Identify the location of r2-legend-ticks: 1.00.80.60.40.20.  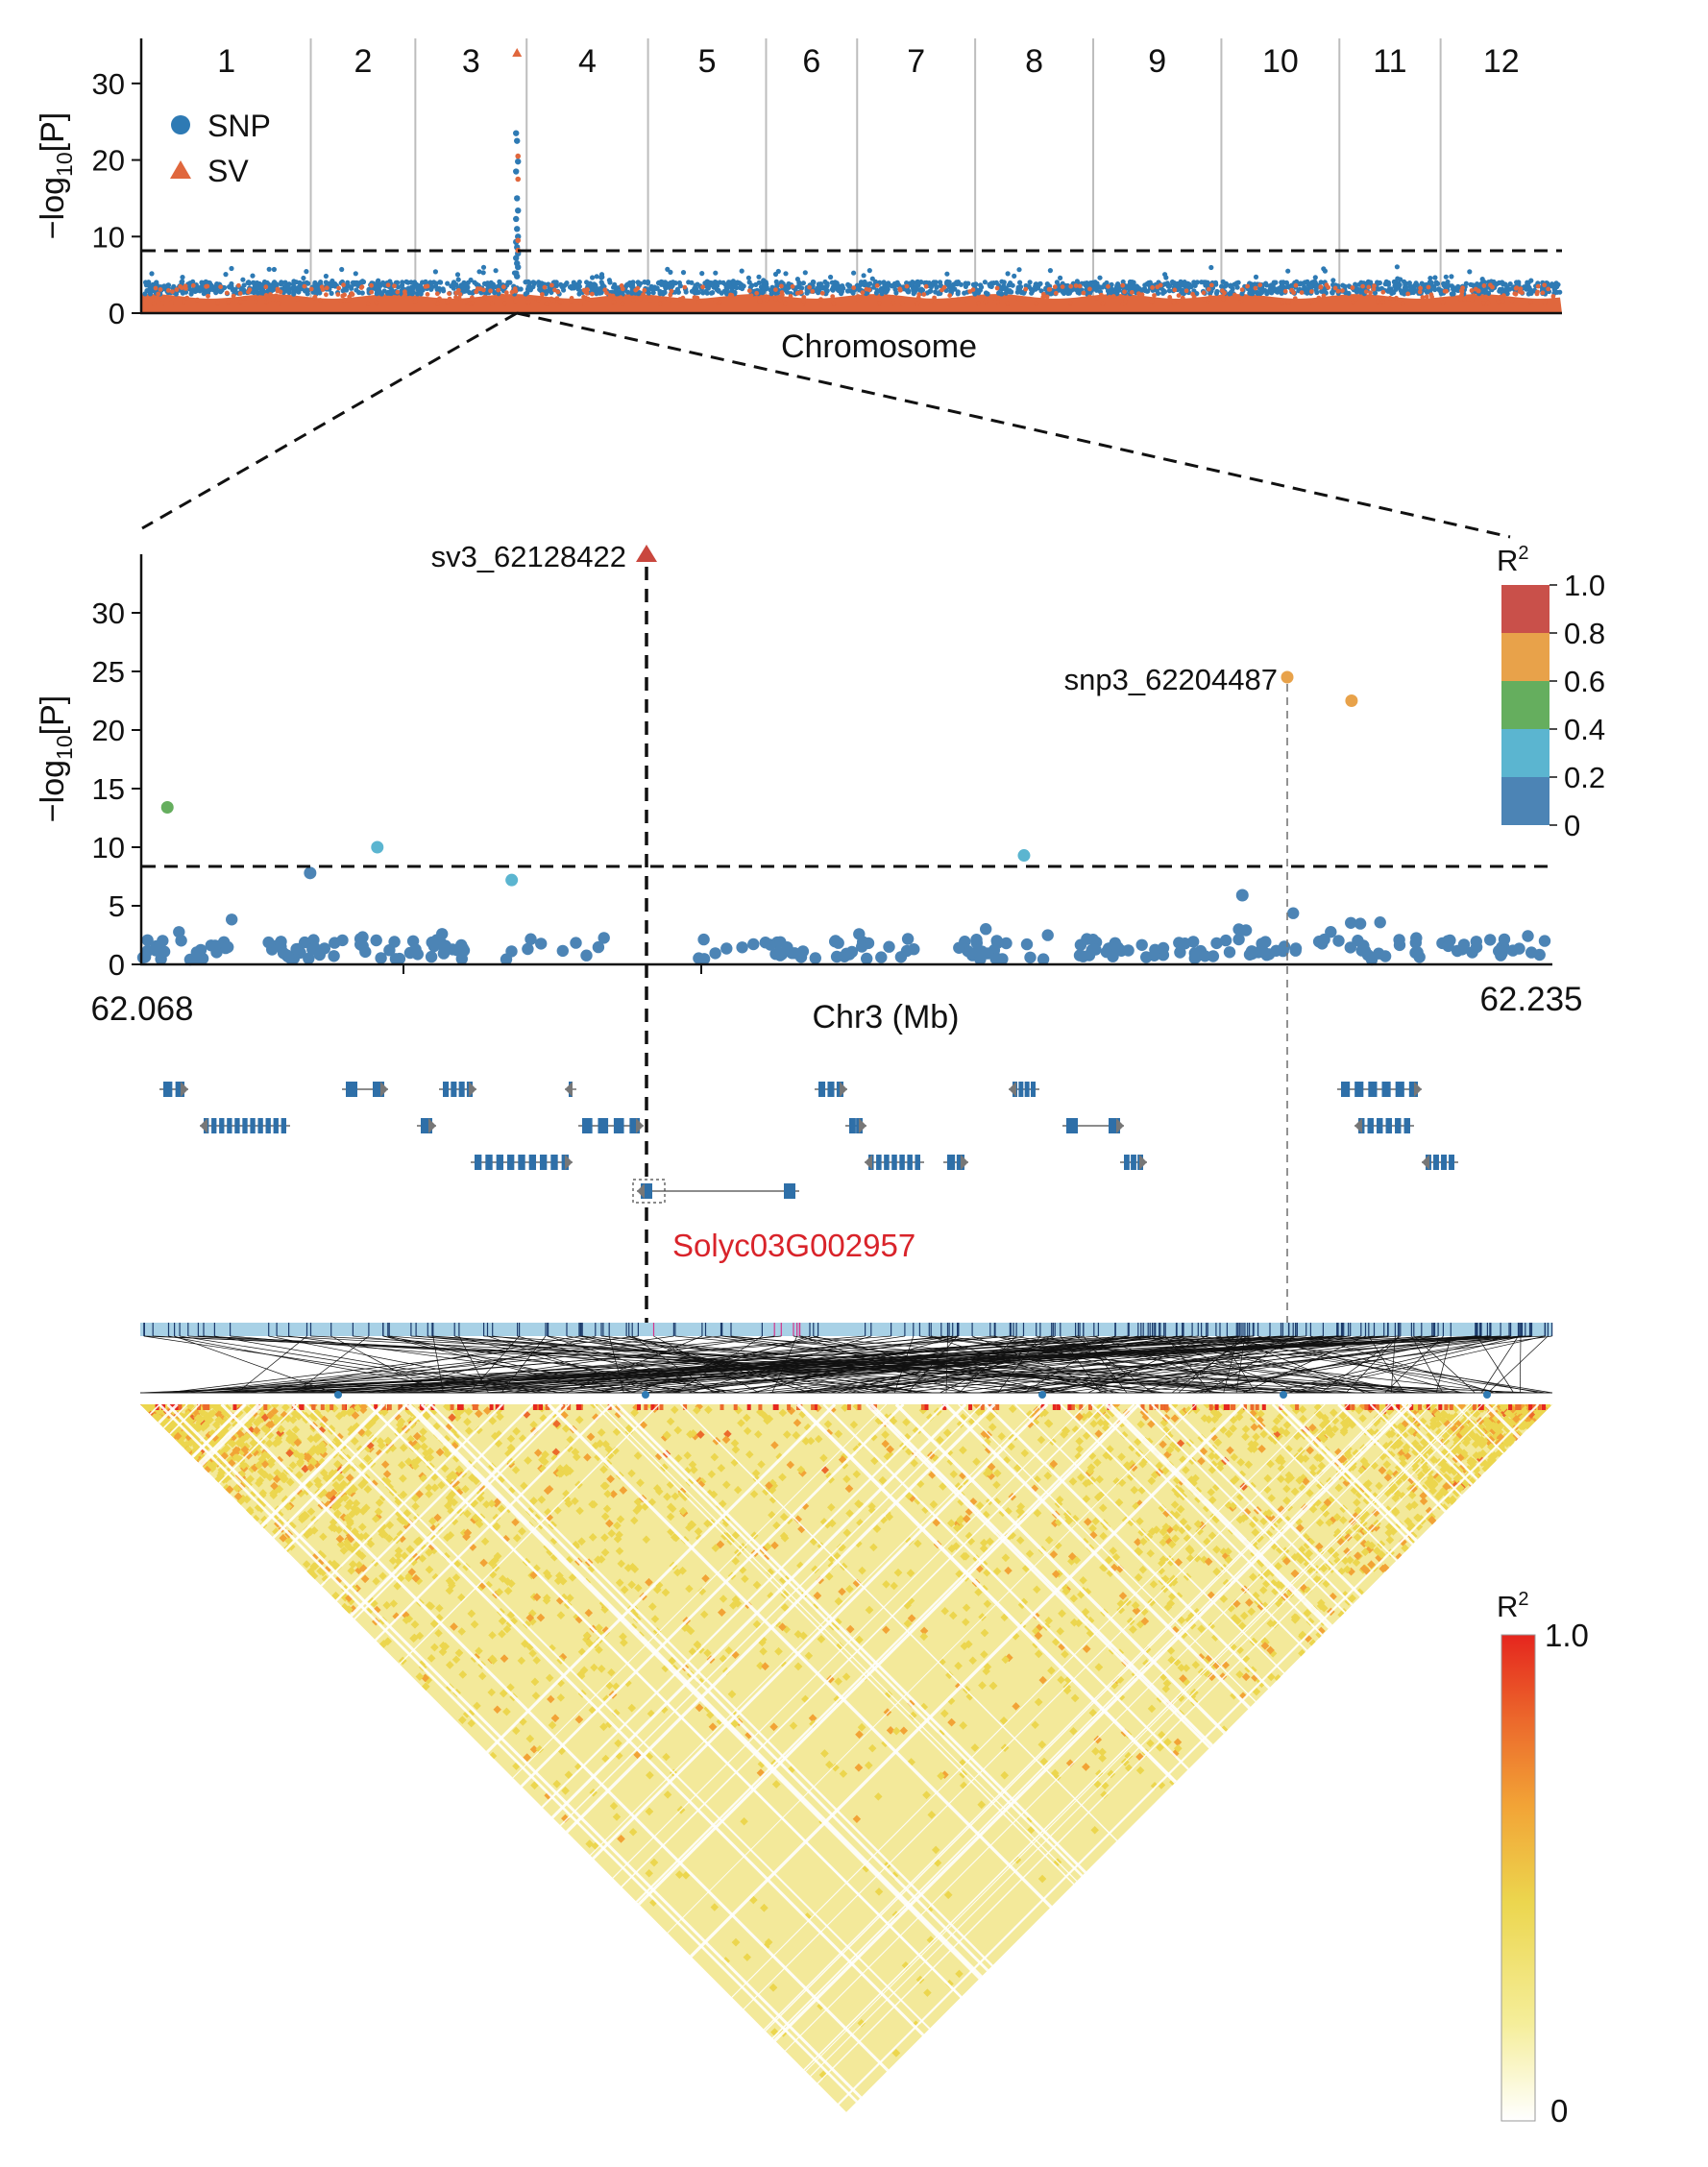
(1577, 706).